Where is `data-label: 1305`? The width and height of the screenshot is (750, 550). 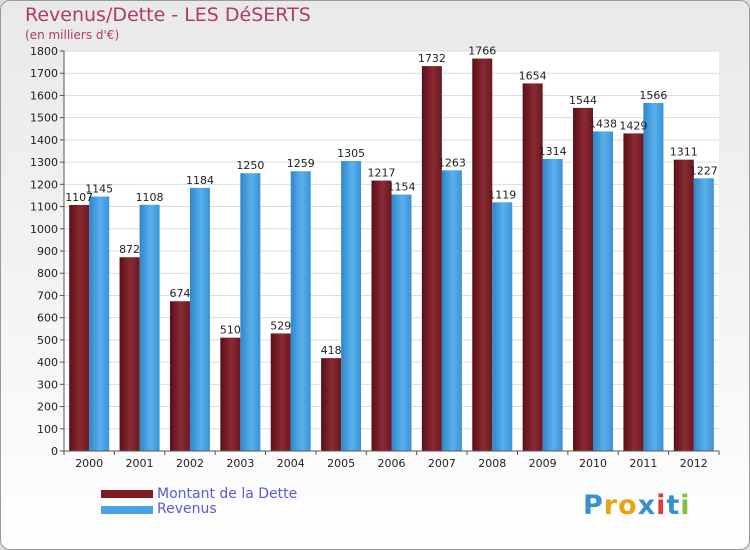 data-label: 1305 is located at coordinates (351, 153).